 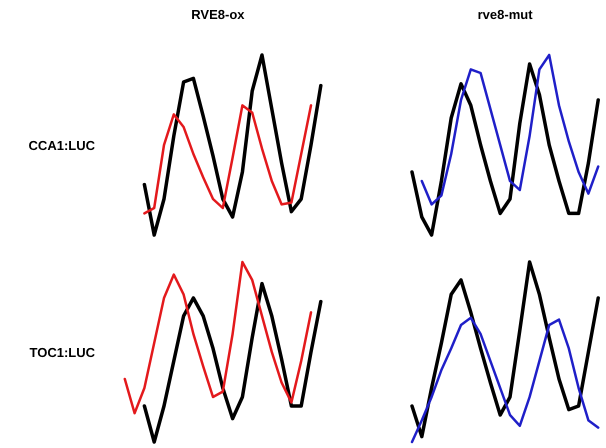 What do you see at coordinates (63, 352) in the screenshot?
I see `y-axis-title: TOC1:LUC` at bounding box center [63, 352].